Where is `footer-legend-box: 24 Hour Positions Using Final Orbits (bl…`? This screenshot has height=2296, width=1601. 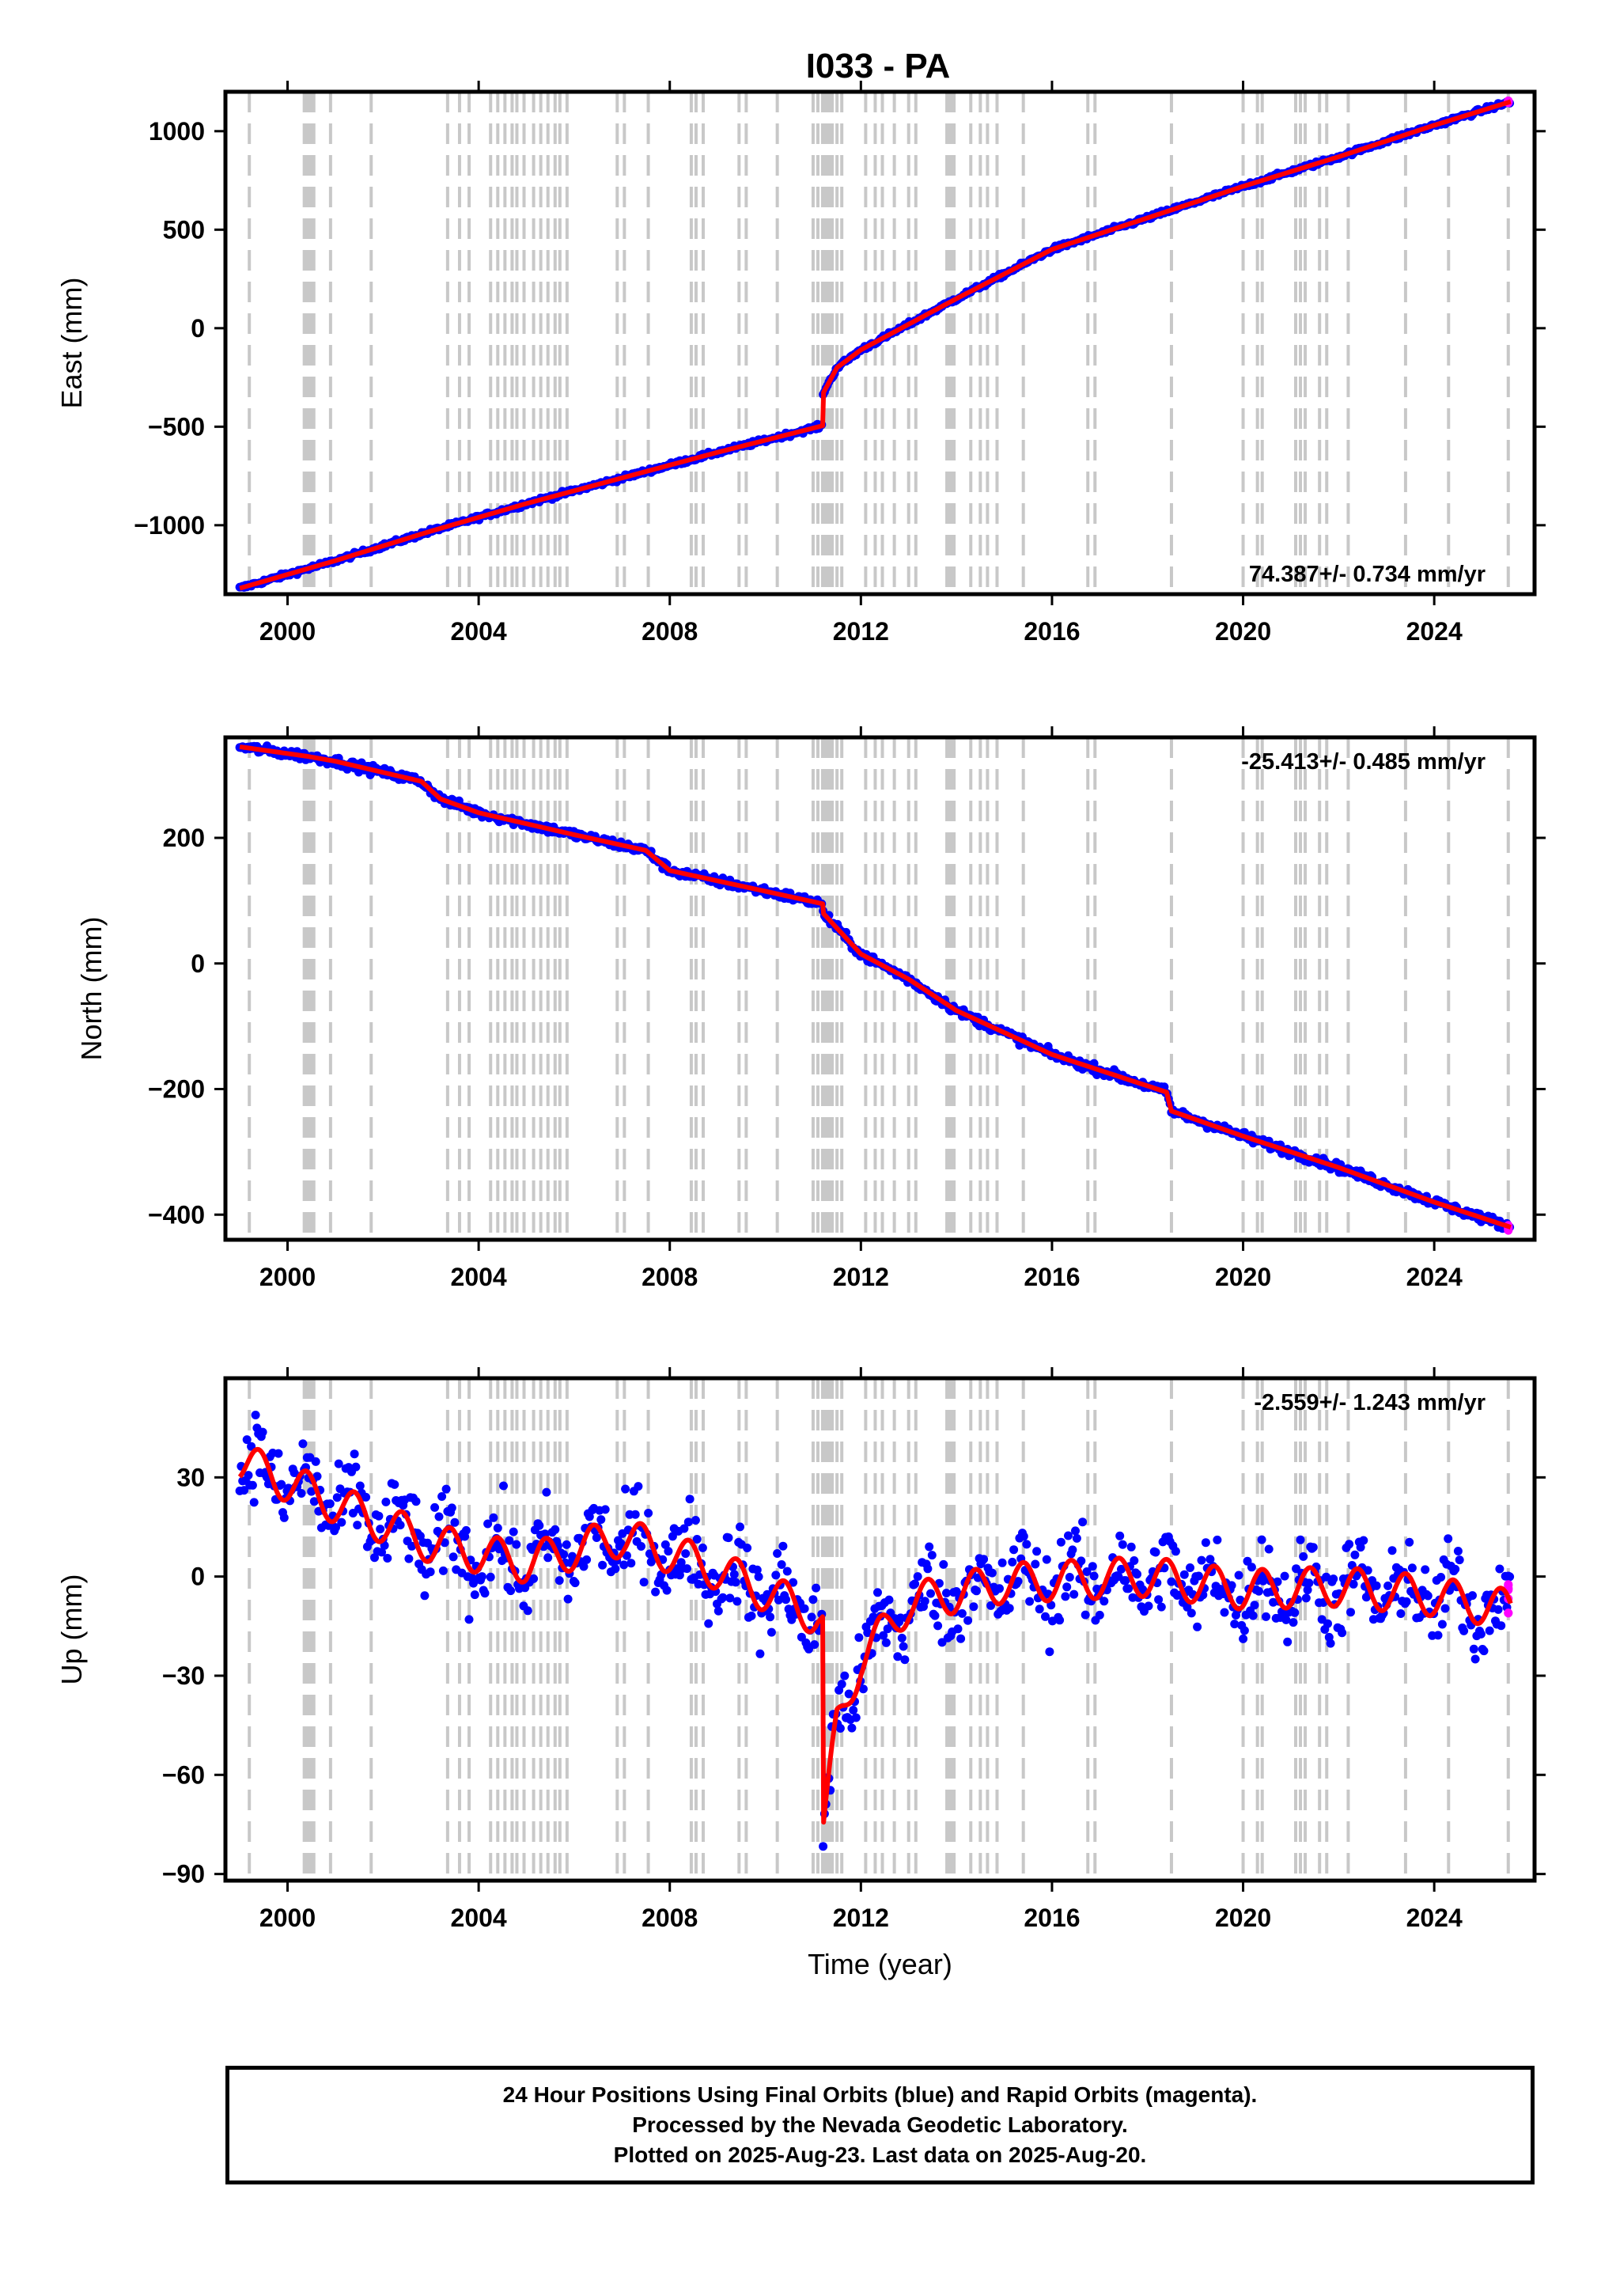 footer-legend-box: 24 Hour Positions Using Final Orbits (bl… is located at coordinates (880, 2125).